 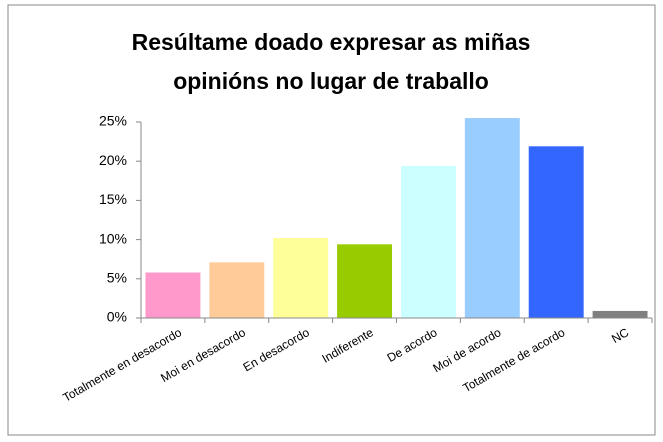 I want to click on y-tick-label: 25%, so click(x=113, y=121).